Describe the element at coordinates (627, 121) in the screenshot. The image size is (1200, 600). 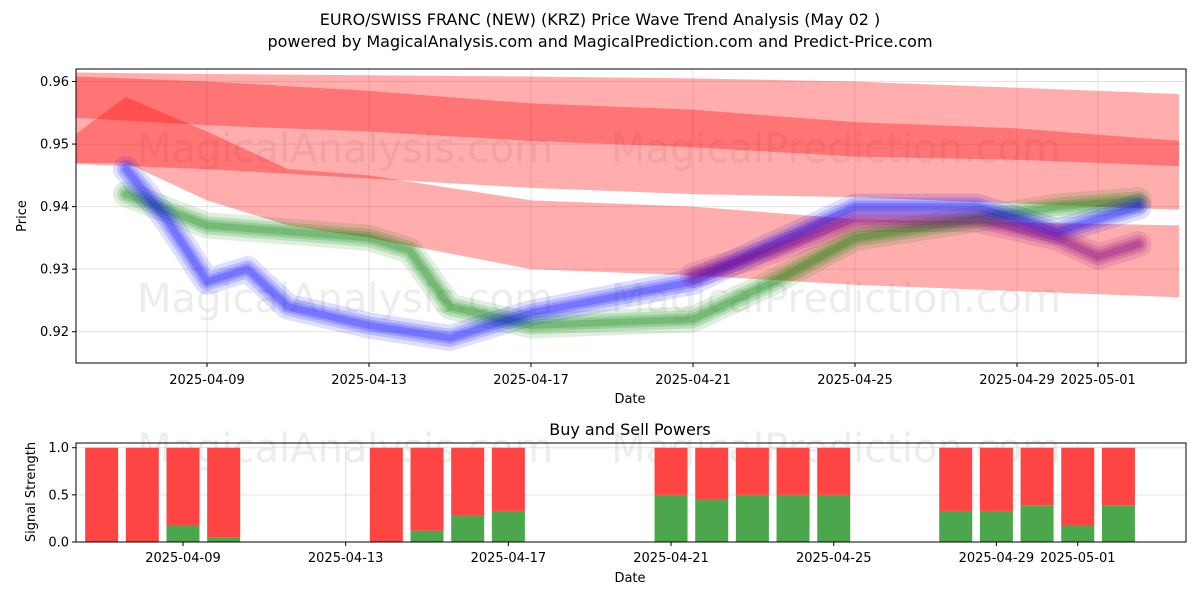
I see `band-red` at that location.